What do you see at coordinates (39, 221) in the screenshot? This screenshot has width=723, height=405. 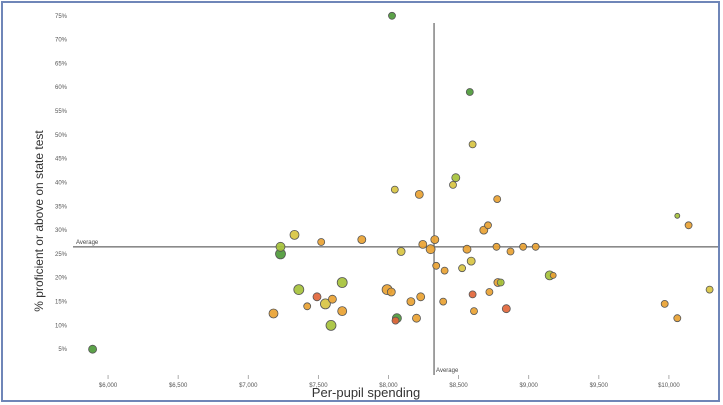 I see `y-axis-title: % proficient or above on state test` at bounding box center [39, 221].